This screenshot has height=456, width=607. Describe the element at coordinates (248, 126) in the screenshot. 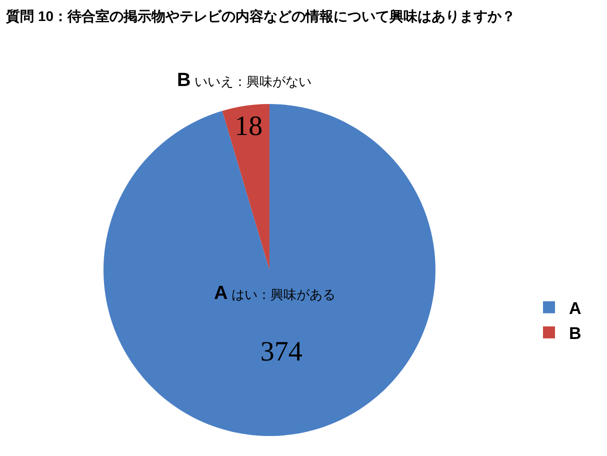

I see `data-label: 18` at that location.